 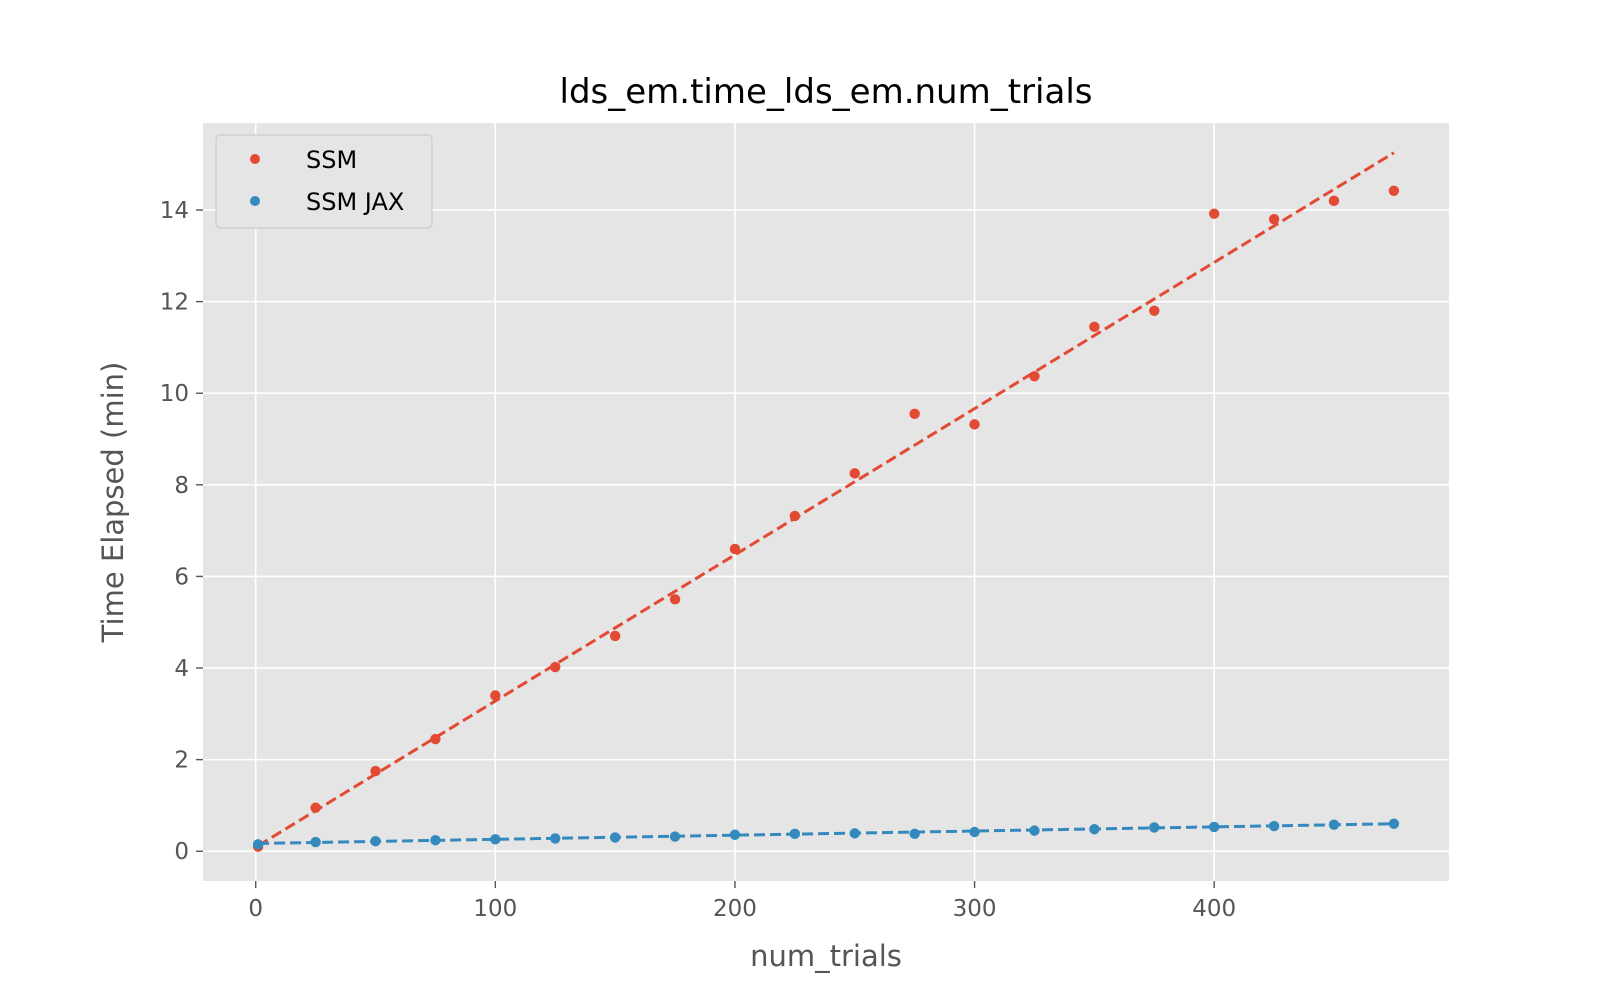 I want to click on y-tick-label: 0, so click(x=181, y=852).